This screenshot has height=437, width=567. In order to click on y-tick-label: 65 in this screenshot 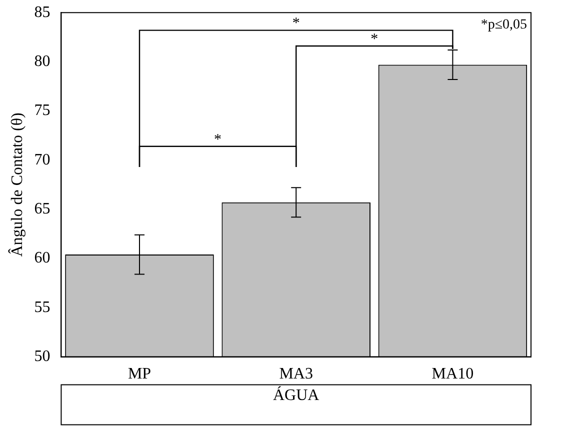, I will do `click(42, 209)`.